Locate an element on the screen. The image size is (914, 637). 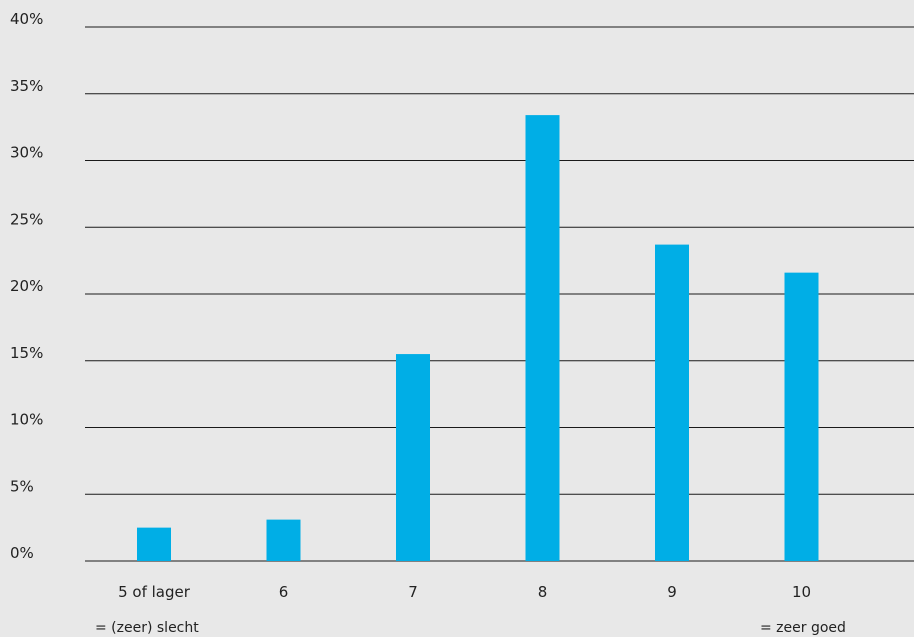
y-tick-label: 20% is located at coordinates (26, 286).